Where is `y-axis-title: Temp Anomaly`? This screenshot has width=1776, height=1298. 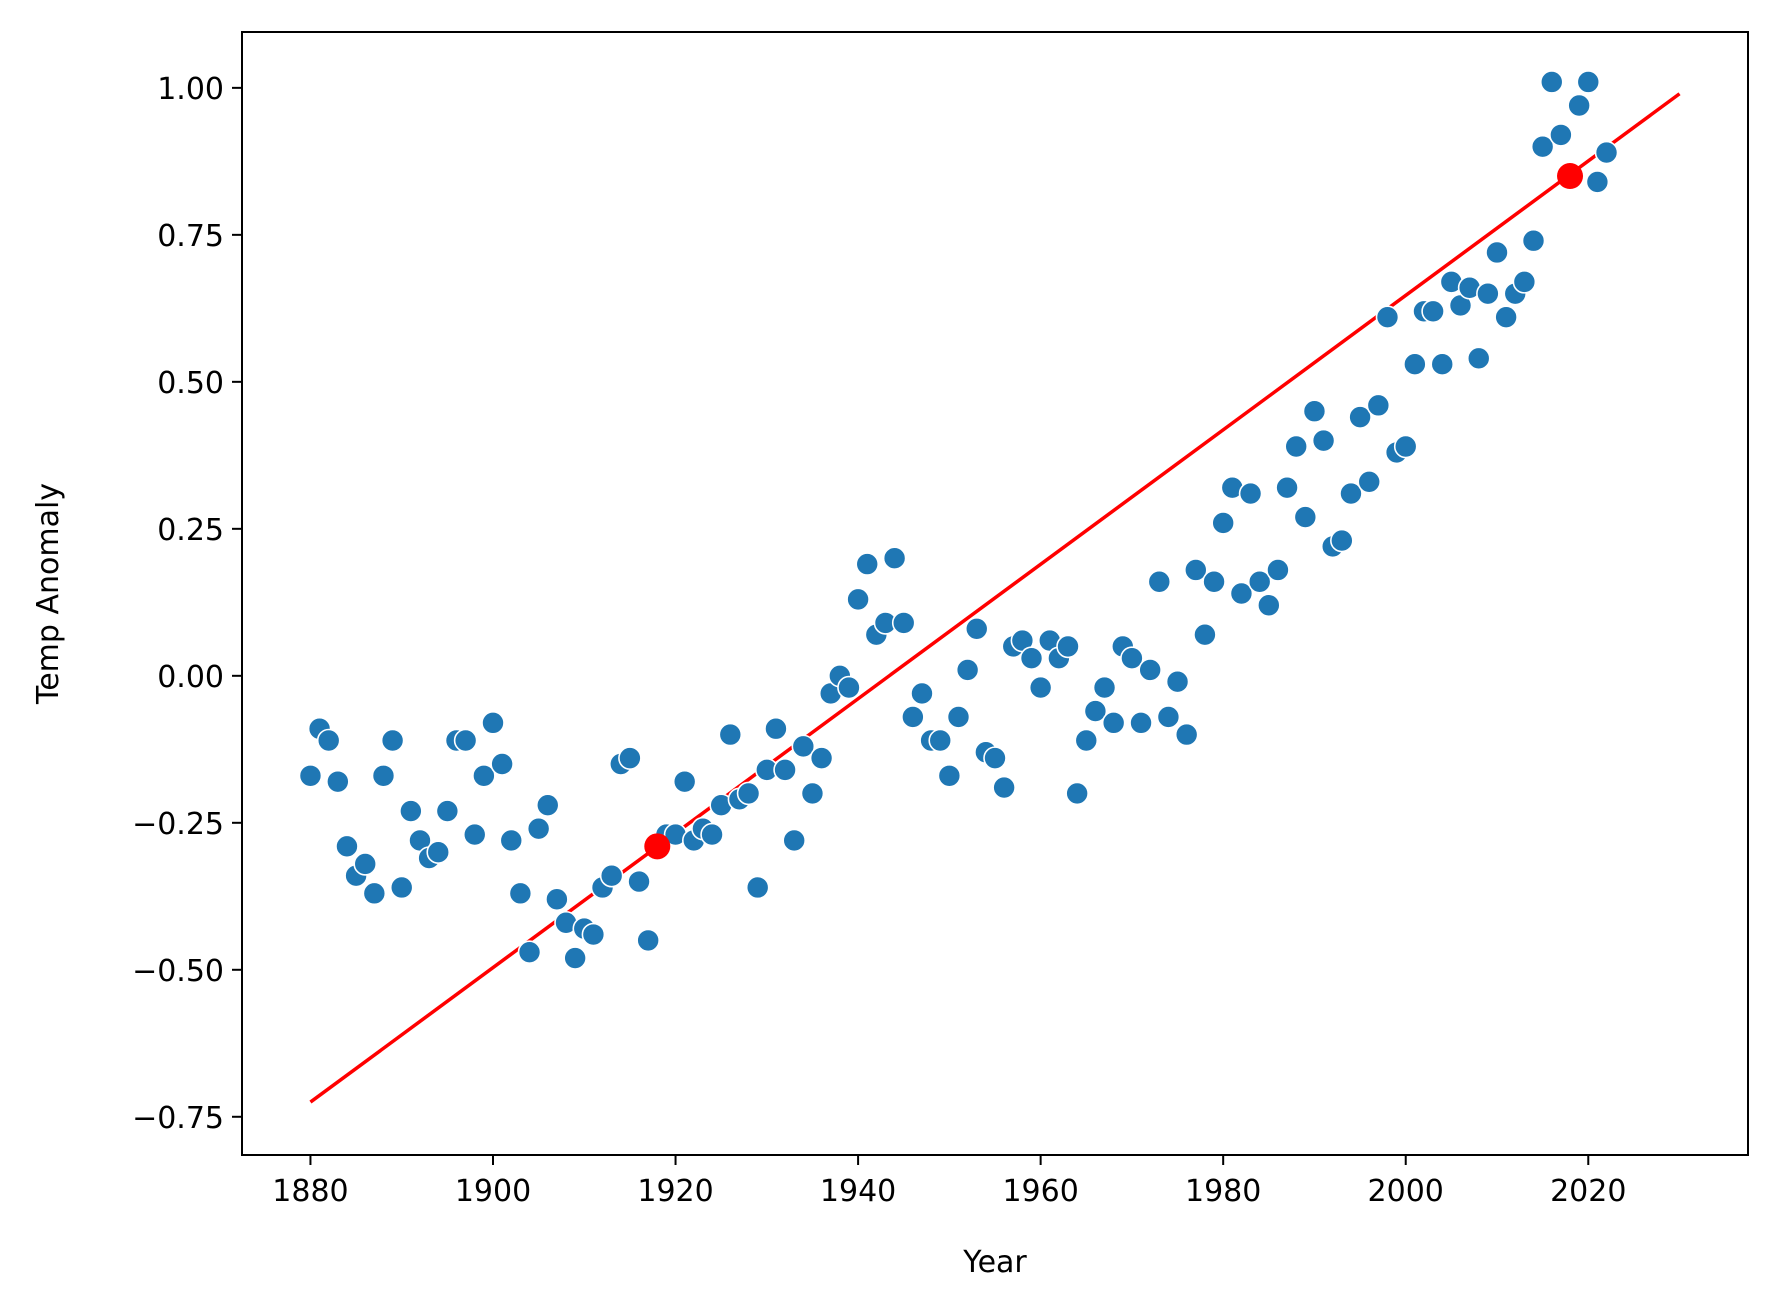
y-axis-title: Temp Anomaly is located at coordinates (48, 594).